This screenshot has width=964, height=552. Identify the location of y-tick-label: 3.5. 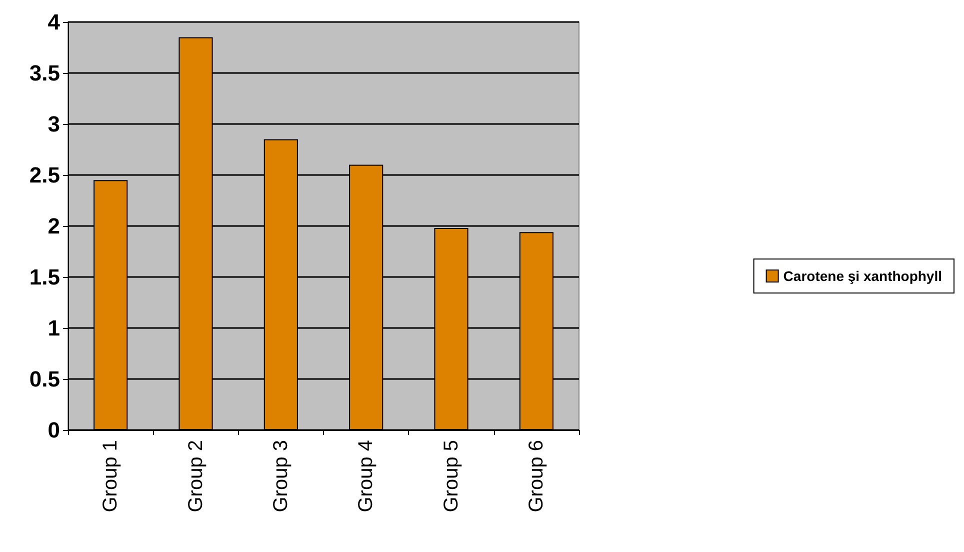
(44, 73).